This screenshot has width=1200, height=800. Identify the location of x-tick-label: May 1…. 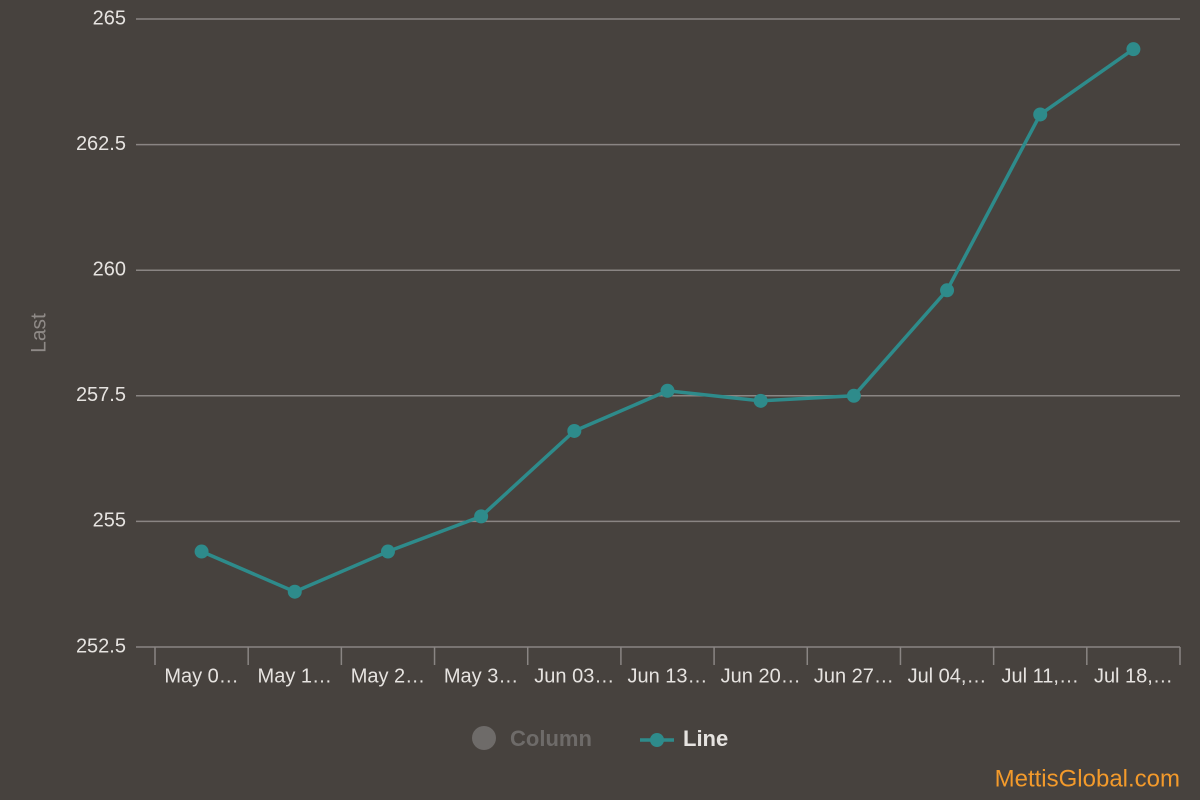
(295, 676).